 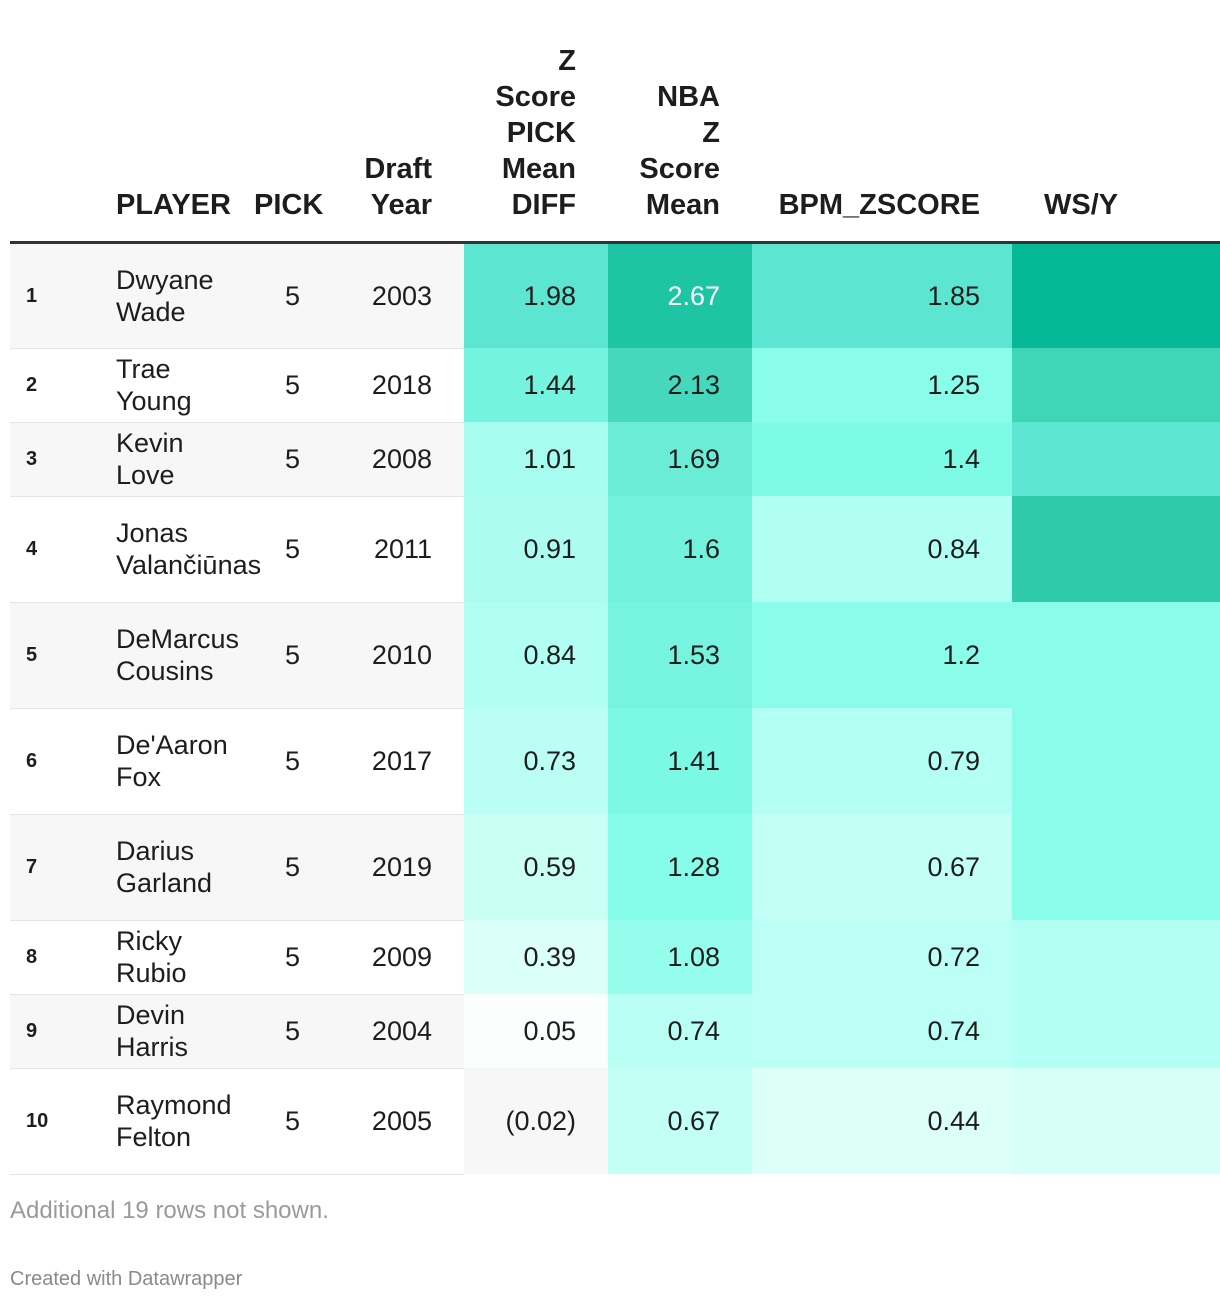 I want to click on table-row: 2 Trae Young 5 2018 1.44 2.13 1.25, so click(x=615, y=385).